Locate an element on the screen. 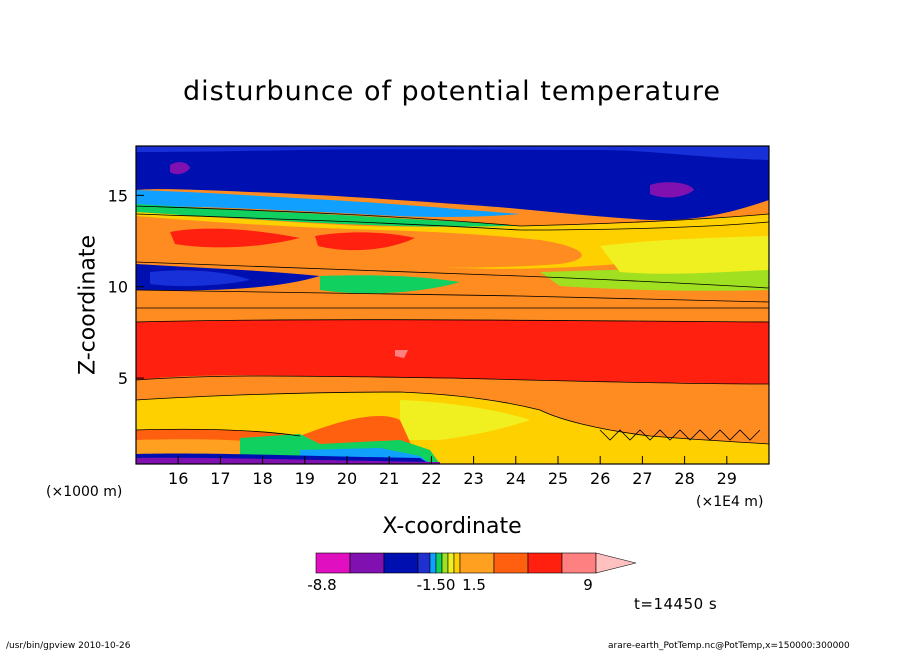  colorbar-arrow is located at coordinates (616, 563).